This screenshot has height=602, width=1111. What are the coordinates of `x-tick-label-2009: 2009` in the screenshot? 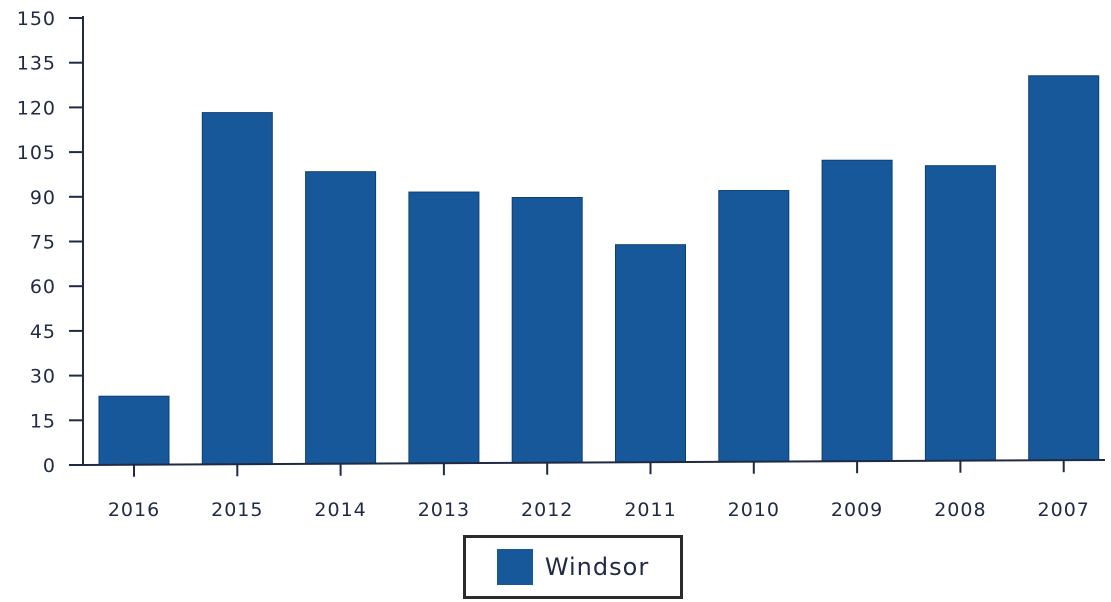 It's located at (857, 510).